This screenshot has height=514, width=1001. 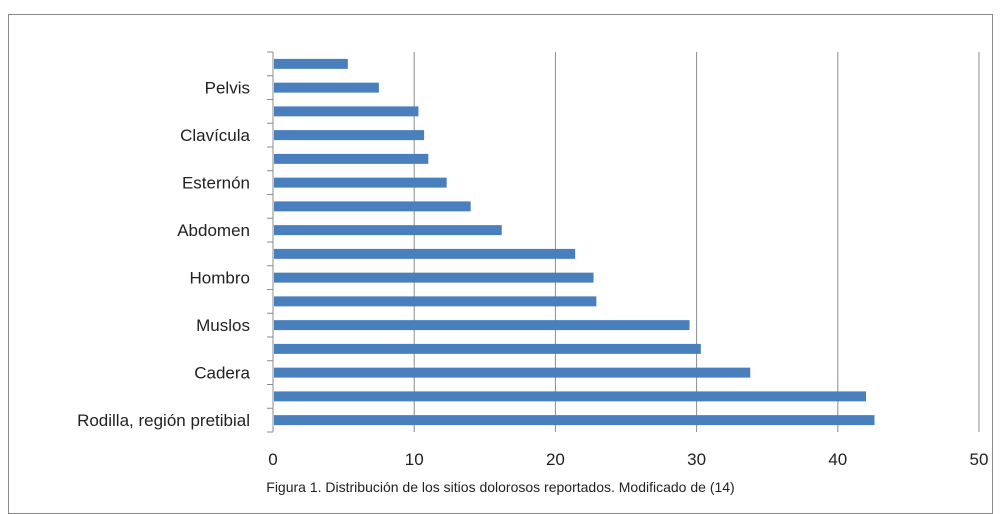 What do you see at coordinates (222, 373) in the screenshot?
I see `category-label: Cadera` at bounding box center [222, 373].